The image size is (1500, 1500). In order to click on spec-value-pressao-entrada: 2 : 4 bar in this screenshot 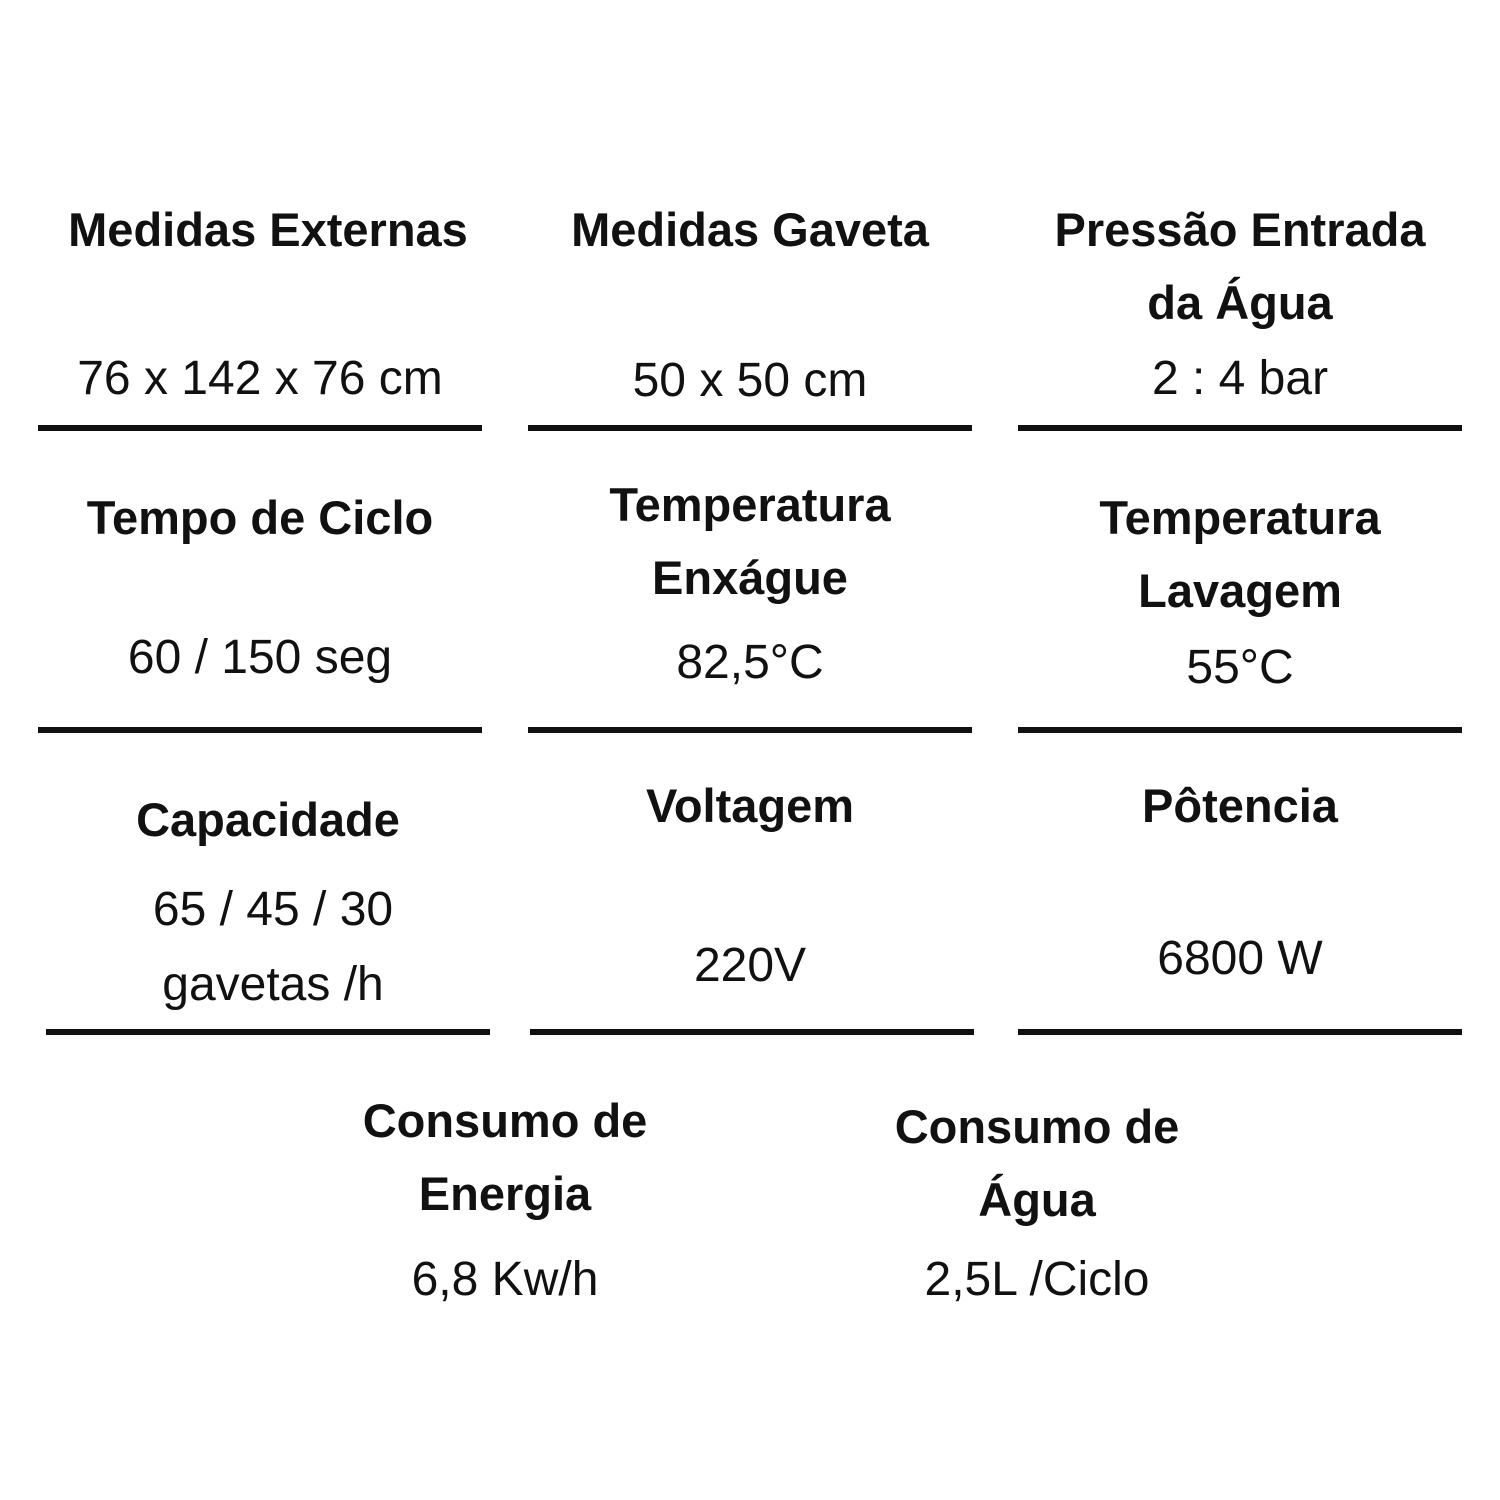, I will do `click(1240, 378)`.